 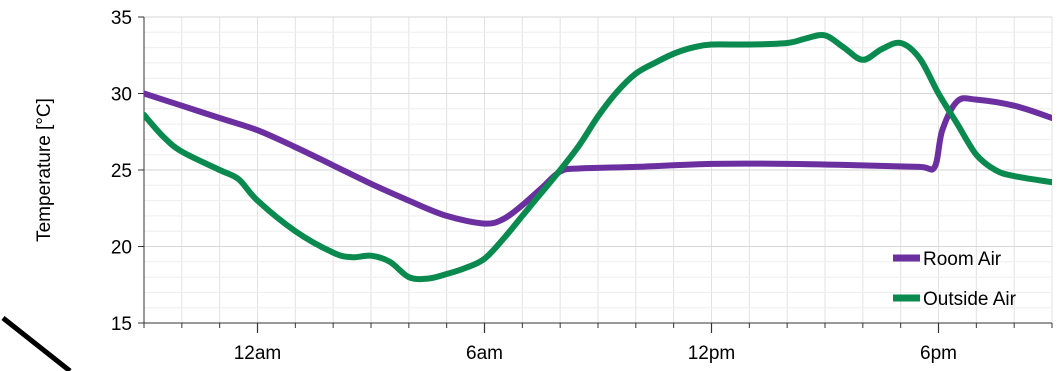 I want to click on legend: Room Air Outside Air, so click(x=955, y=279).